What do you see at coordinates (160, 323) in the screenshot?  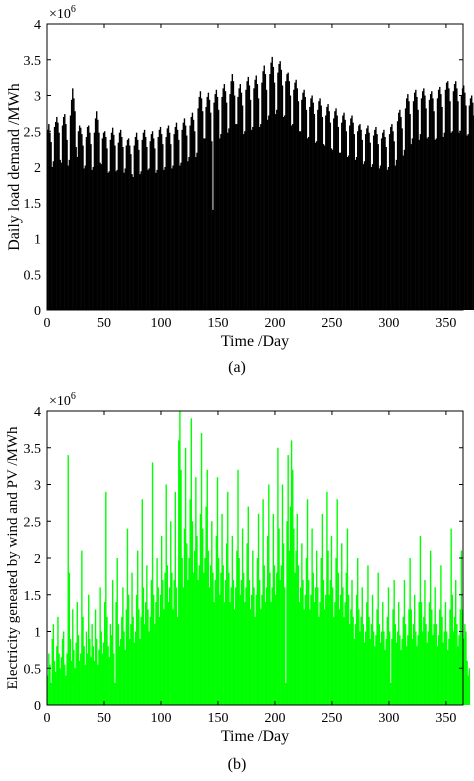 I see `x-tick-label: 100` at bounding box center [160, 323].